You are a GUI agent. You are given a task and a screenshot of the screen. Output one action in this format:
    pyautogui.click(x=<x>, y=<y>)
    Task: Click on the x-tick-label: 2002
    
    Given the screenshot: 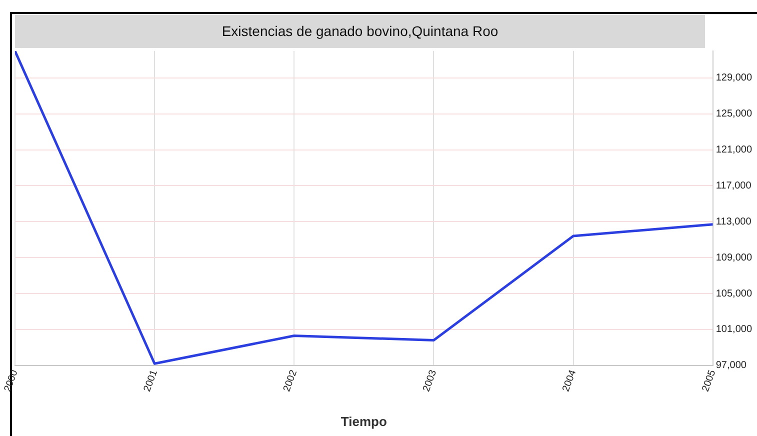 What is the action you would take?
    pyautogui.click(x=291, y=381)
    